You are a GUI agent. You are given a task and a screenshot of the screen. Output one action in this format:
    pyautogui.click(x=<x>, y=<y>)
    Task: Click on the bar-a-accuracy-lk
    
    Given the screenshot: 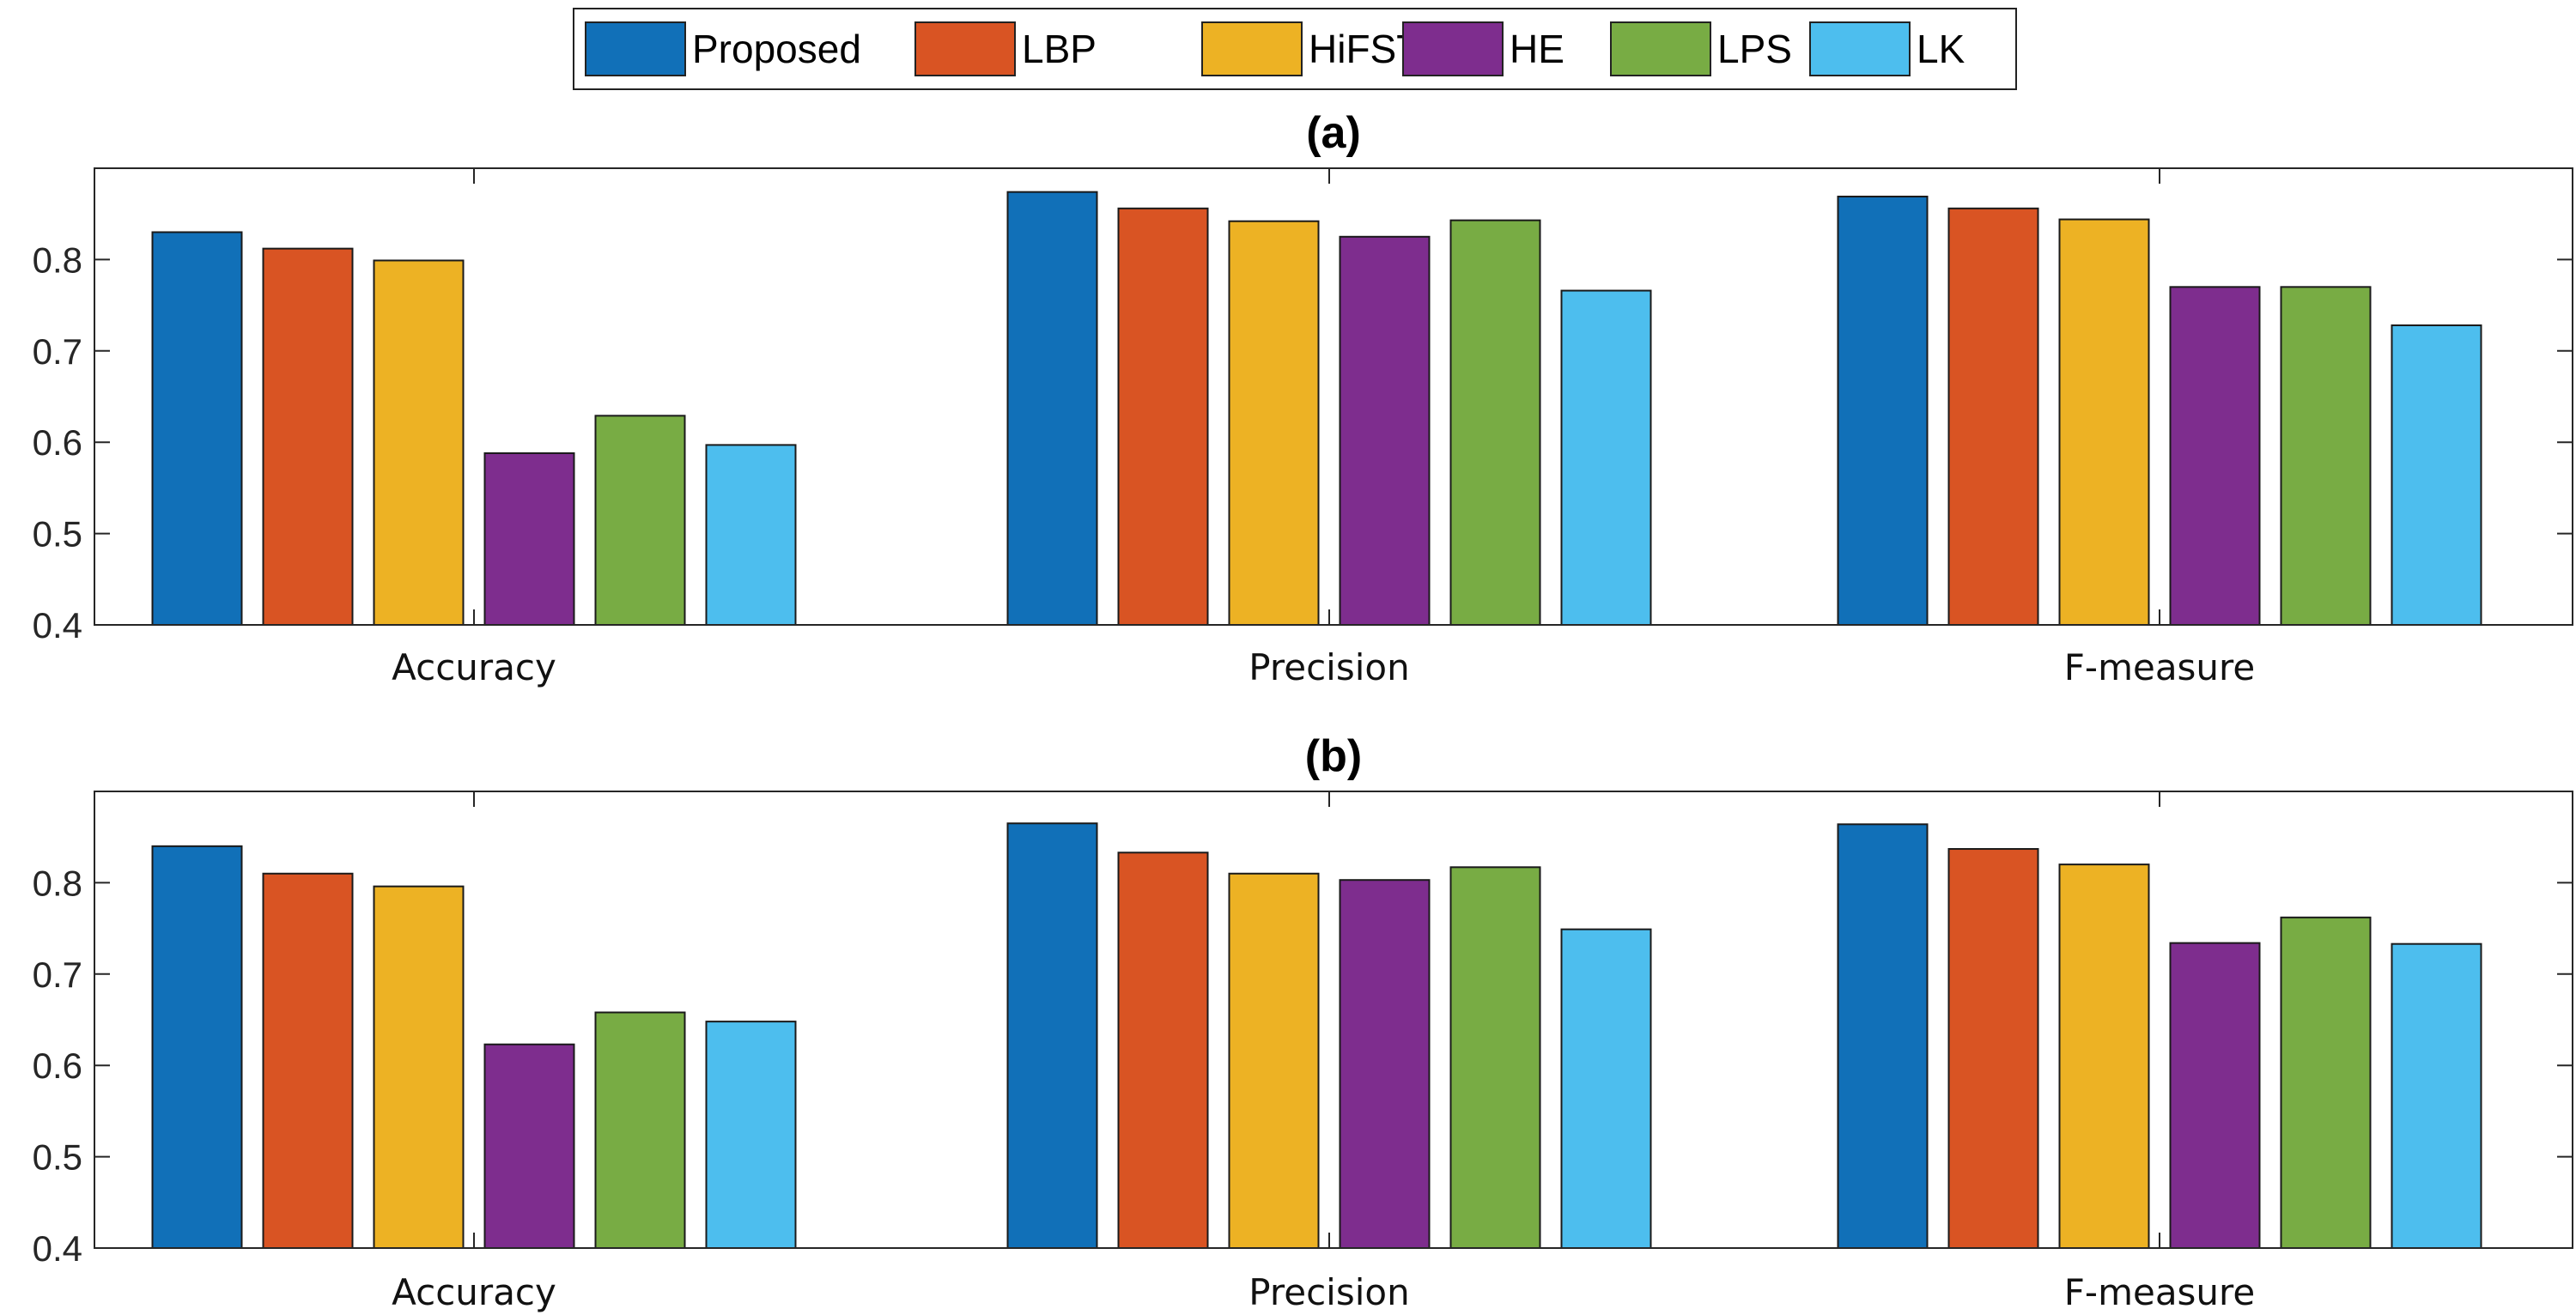 What is the action you would take?
    pyautogui.click(x=751, y=535)
    